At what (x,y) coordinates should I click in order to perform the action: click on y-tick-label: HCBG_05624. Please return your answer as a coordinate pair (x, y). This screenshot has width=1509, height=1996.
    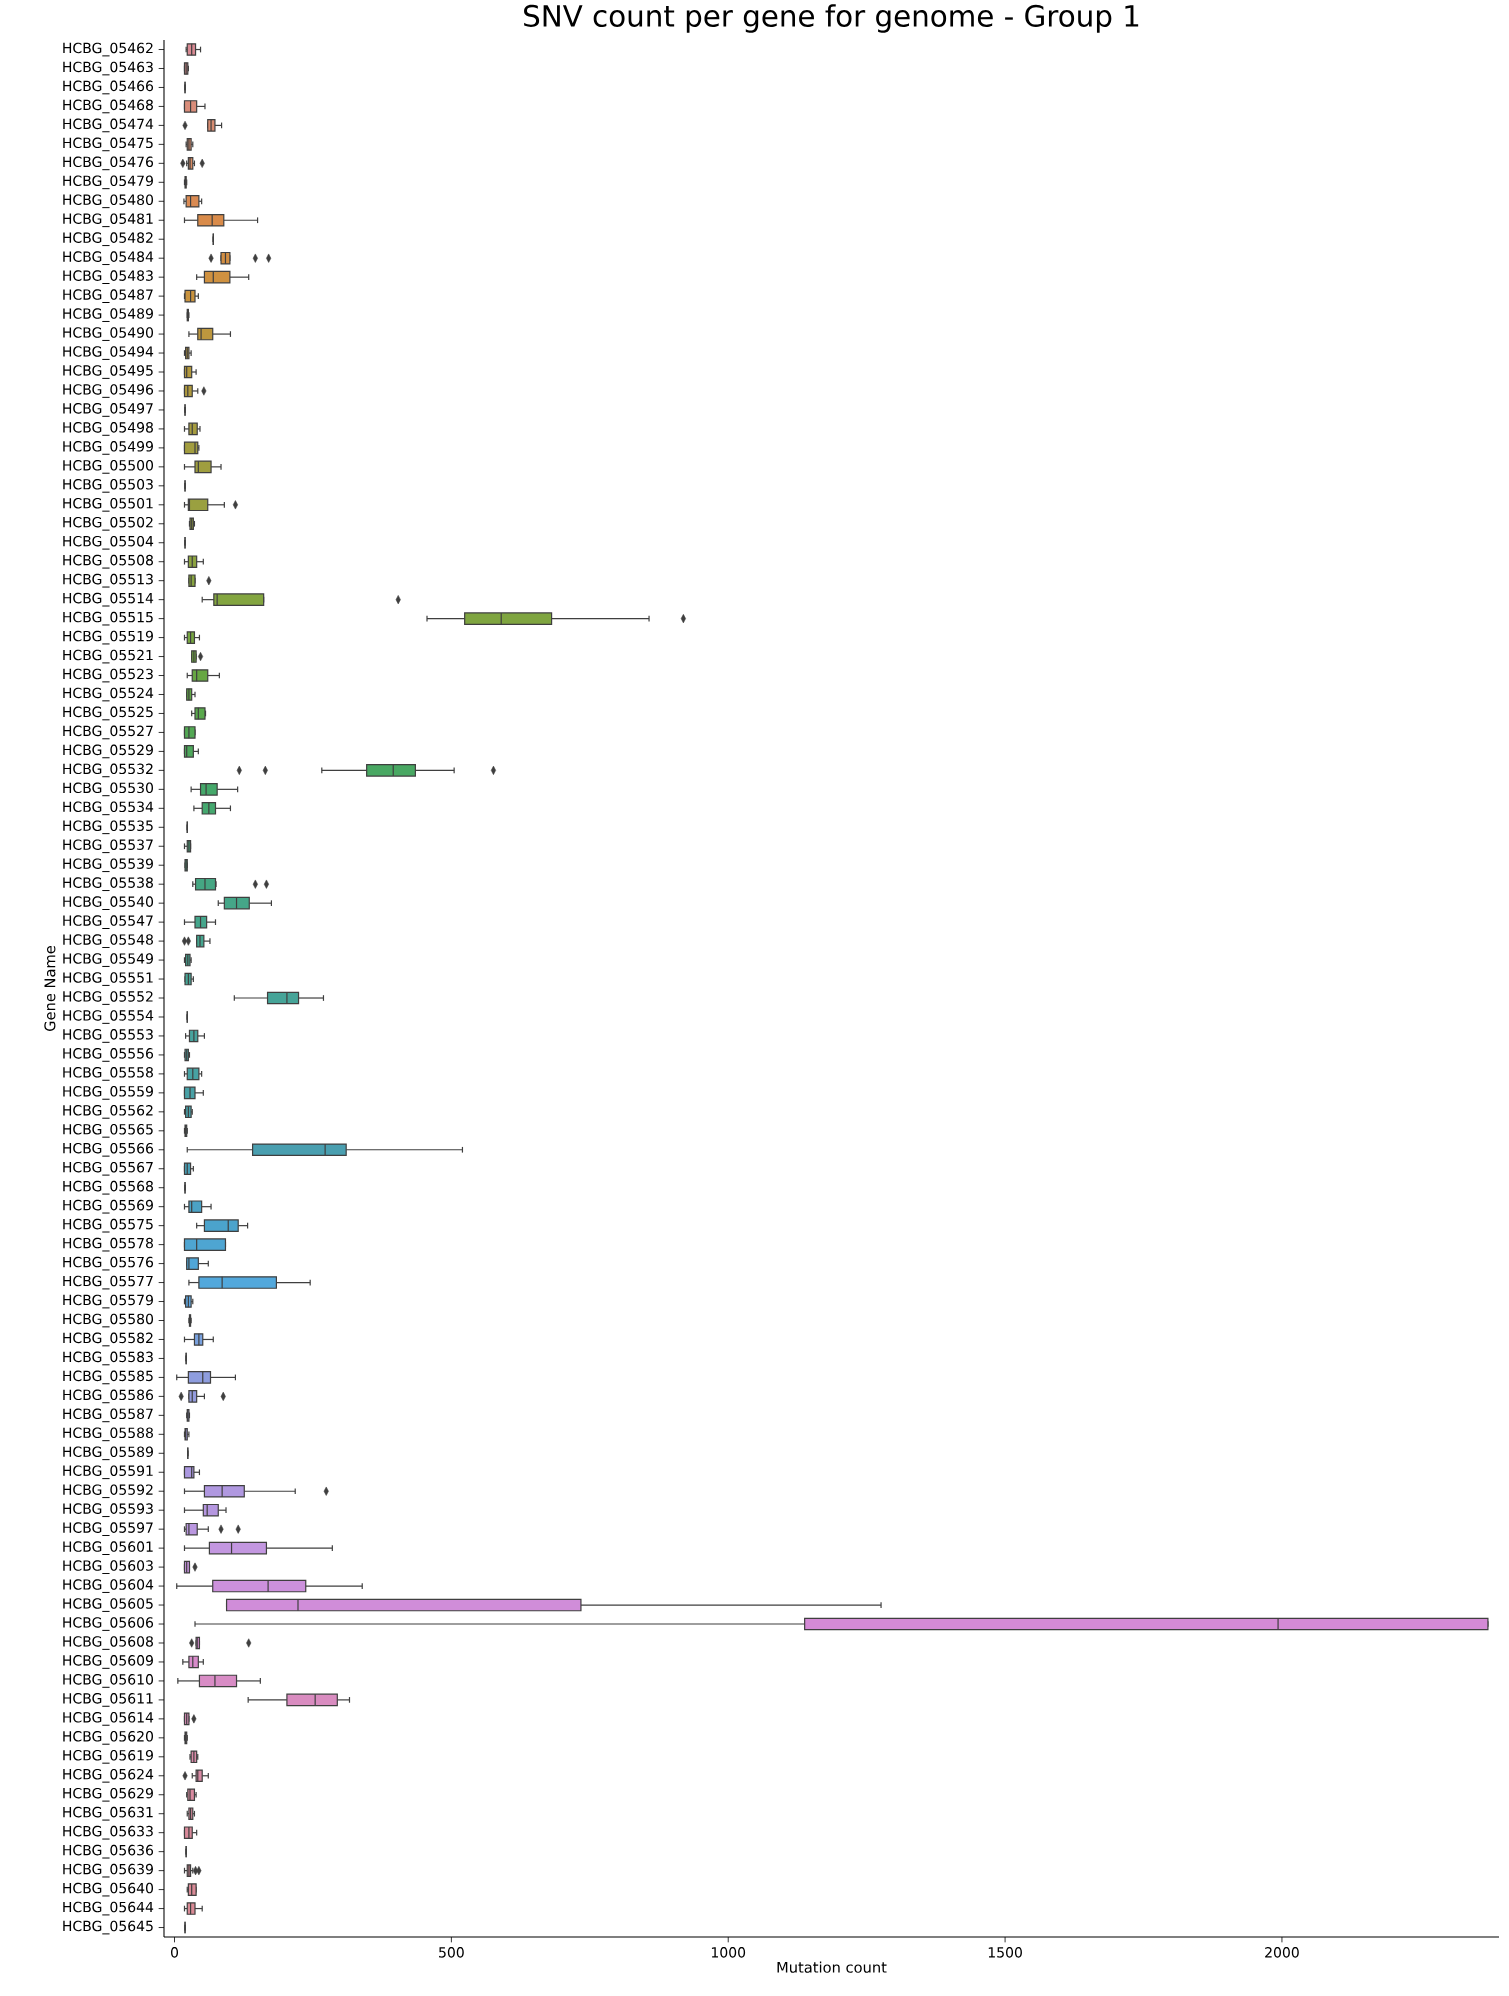
    Looking at the image, I should click on (108, 1775).